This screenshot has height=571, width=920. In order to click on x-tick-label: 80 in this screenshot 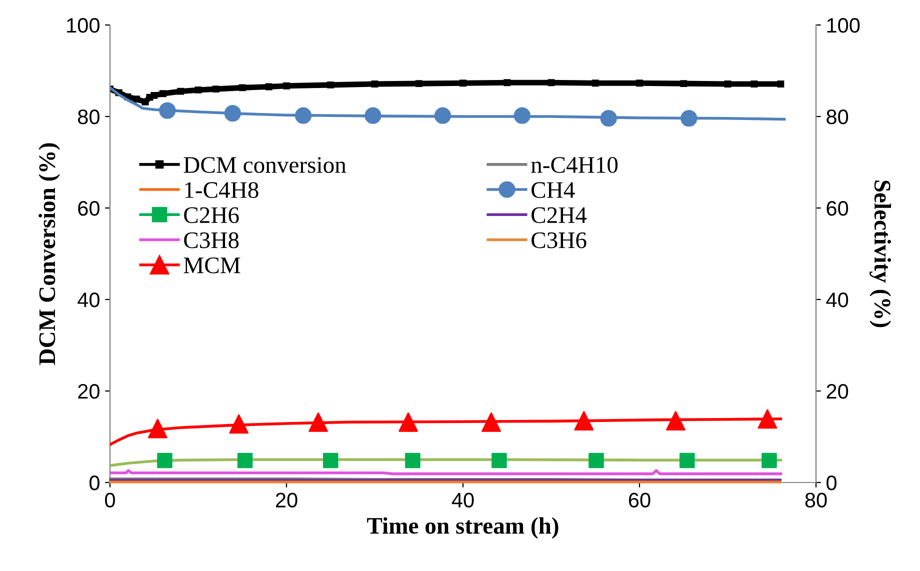, I will do `click(816, 500)`.